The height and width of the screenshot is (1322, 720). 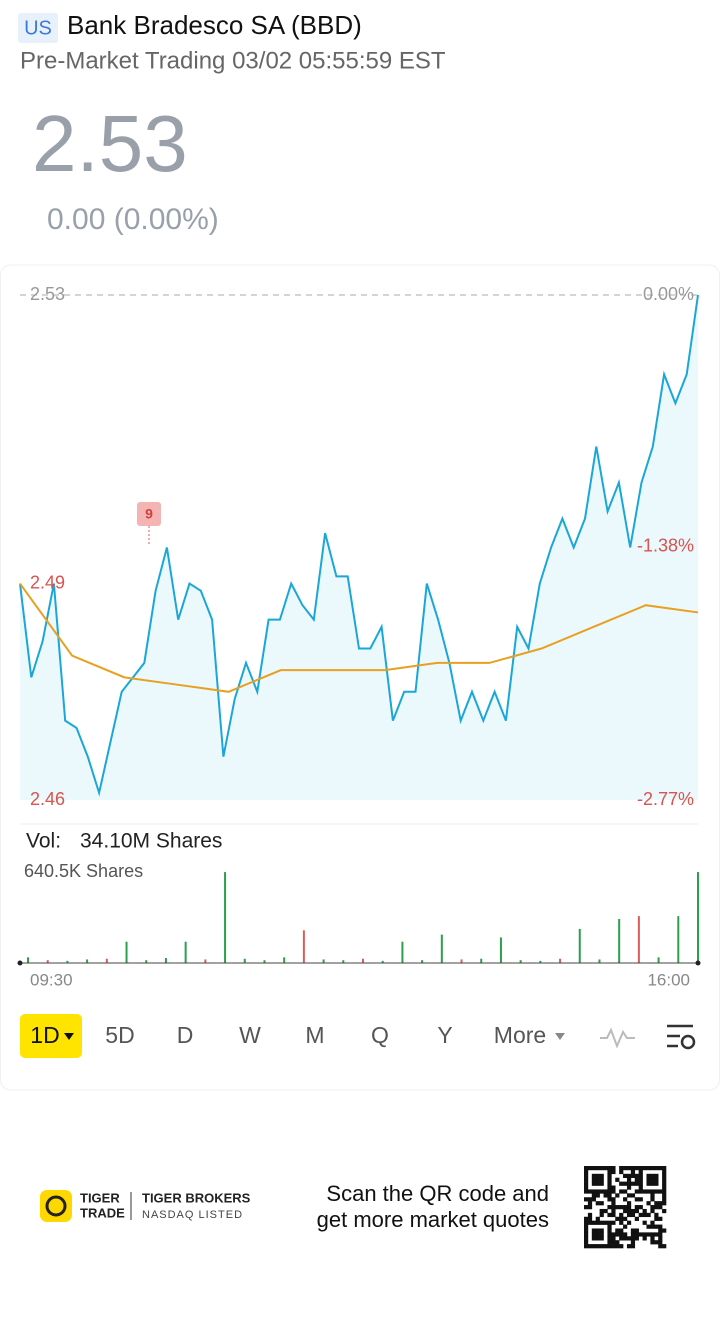 I want to click on tab: 1D, so click(x=44, y=1035).